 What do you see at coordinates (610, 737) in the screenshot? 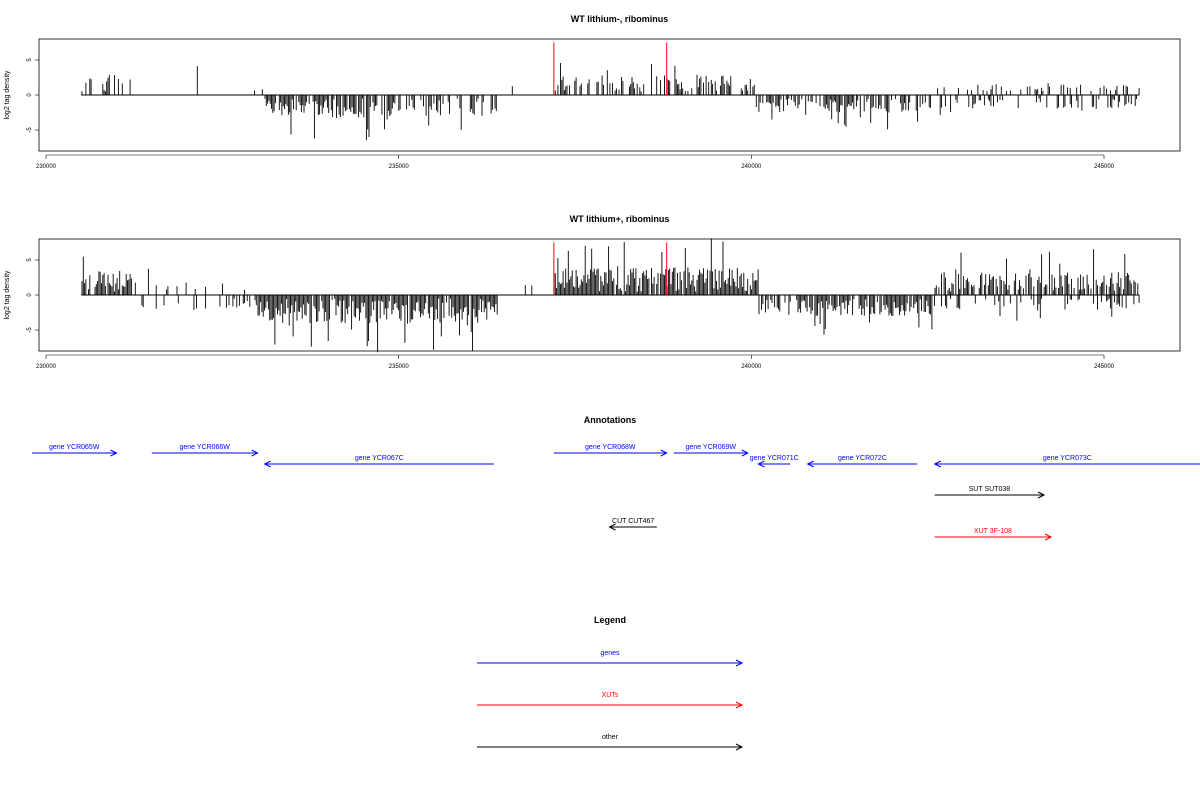
I see `legend-label: other` at bounding box center [610, 737].